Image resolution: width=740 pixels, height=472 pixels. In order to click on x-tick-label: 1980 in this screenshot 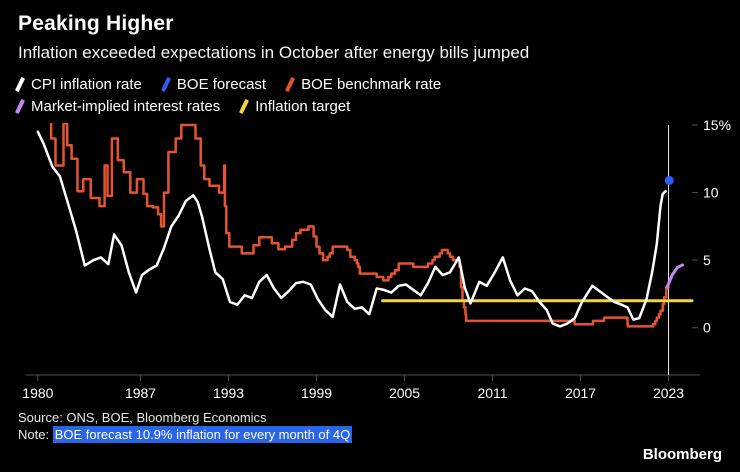, I will do `click(37, 393)`.